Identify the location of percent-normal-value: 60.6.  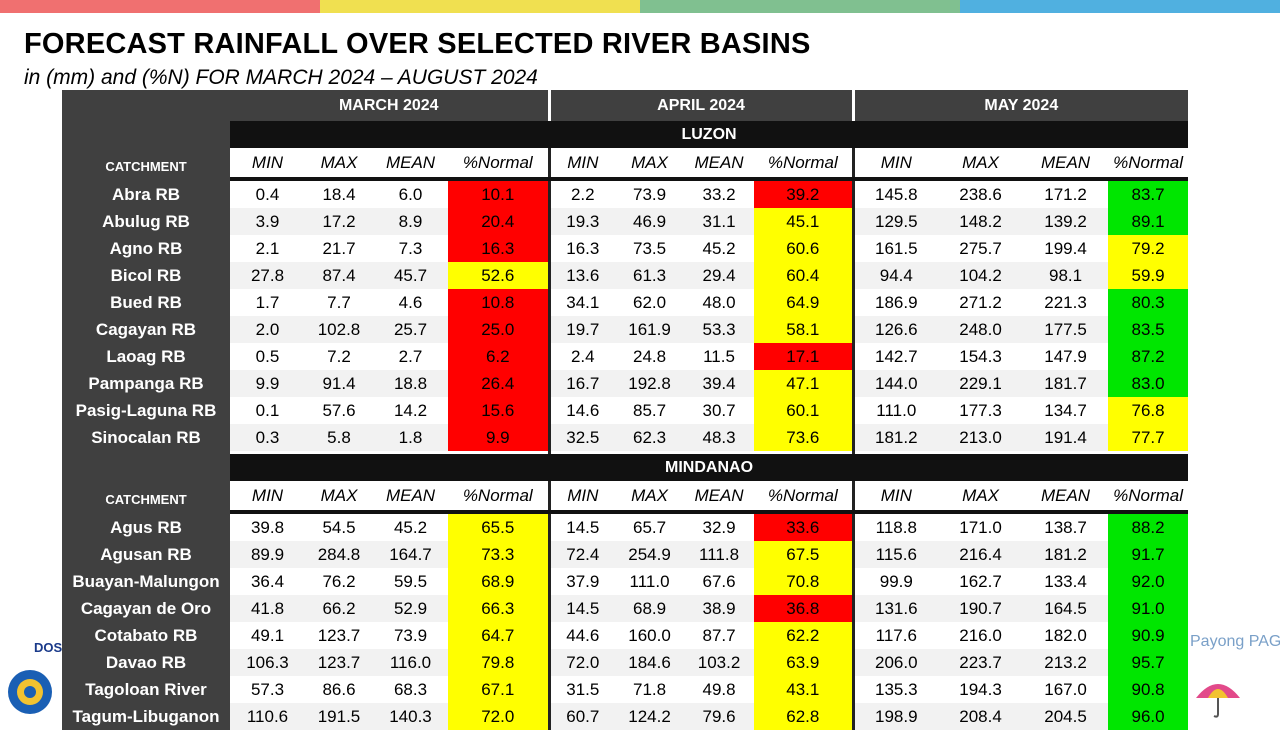
(804, 248).